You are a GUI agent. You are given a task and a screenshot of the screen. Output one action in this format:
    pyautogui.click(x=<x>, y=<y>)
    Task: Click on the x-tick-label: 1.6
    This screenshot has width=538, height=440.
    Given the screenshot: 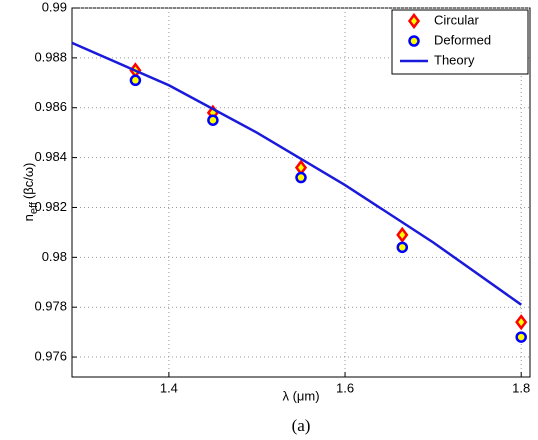 What is the action you would take?
    pyautogui.click(x=345, y=387)
    